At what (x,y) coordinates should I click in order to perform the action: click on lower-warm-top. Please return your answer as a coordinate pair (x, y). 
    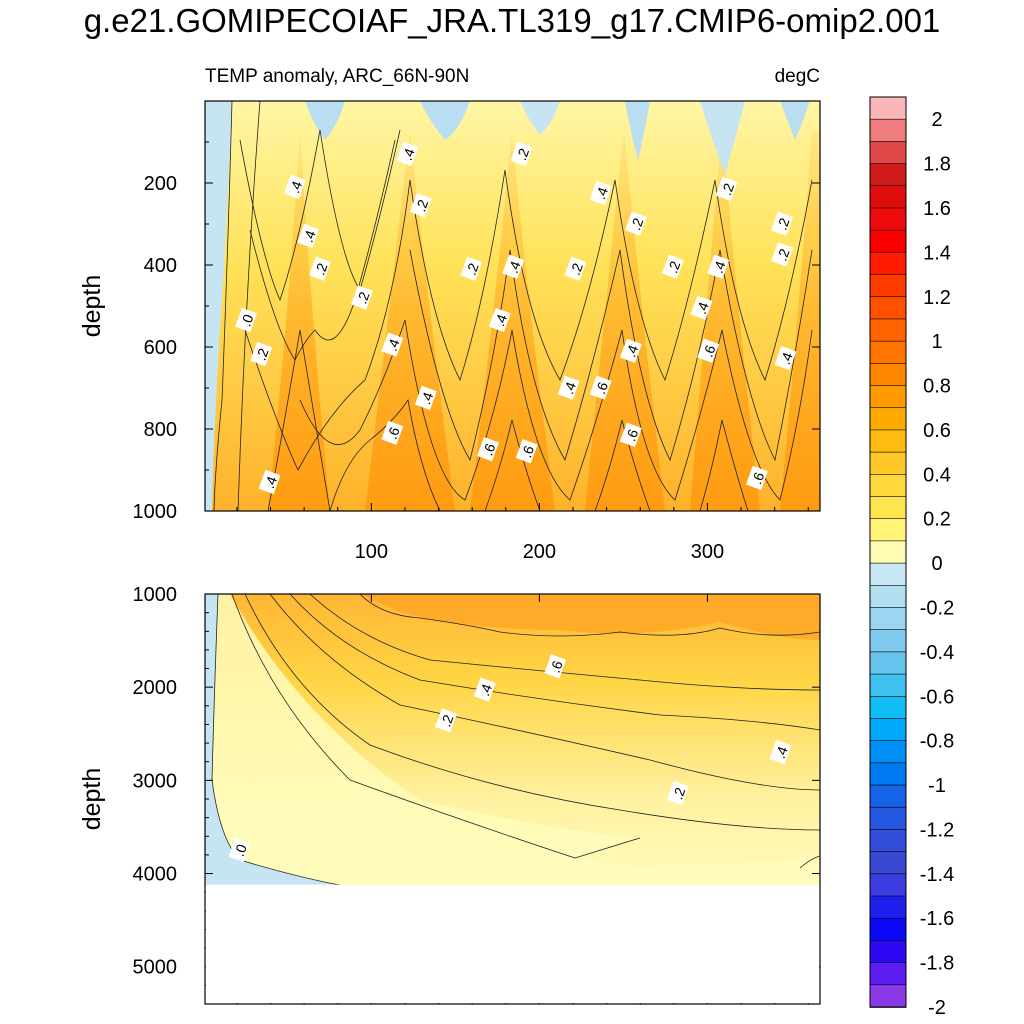
    Looking at the image, I should click on (590, 617).